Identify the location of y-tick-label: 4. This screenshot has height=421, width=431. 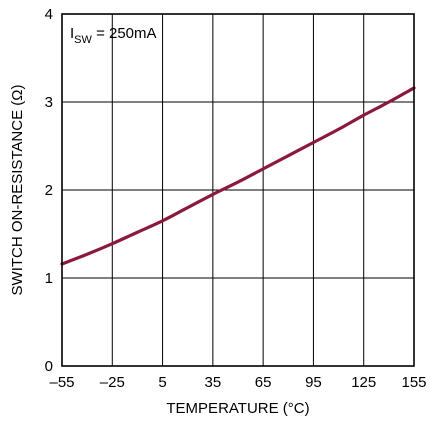
(49, 14).